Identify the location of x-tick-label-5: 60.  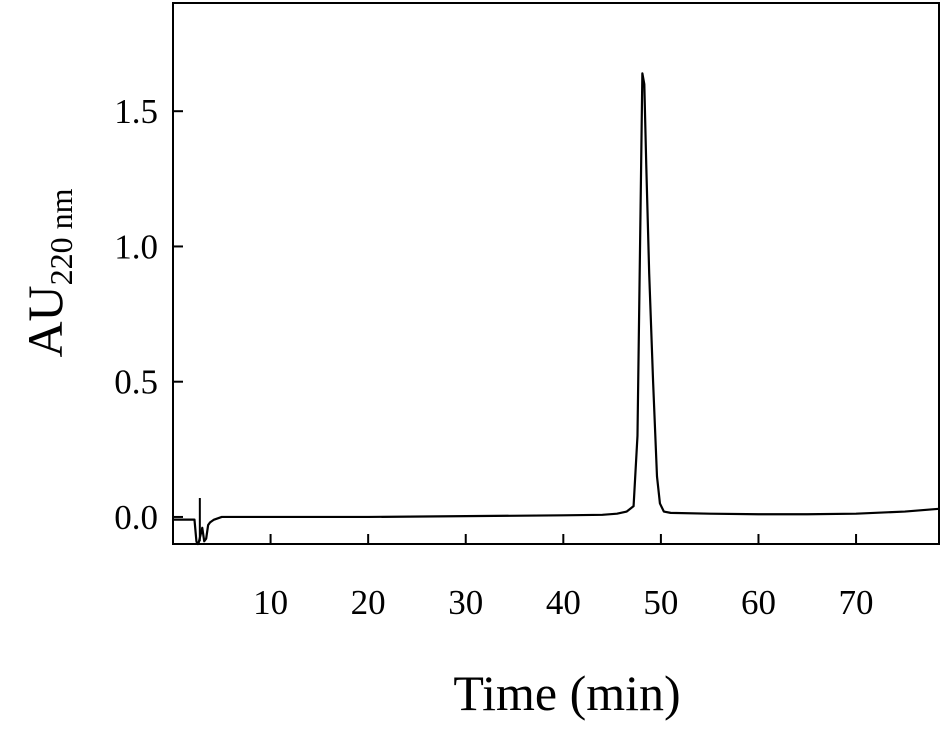
(758, 602).